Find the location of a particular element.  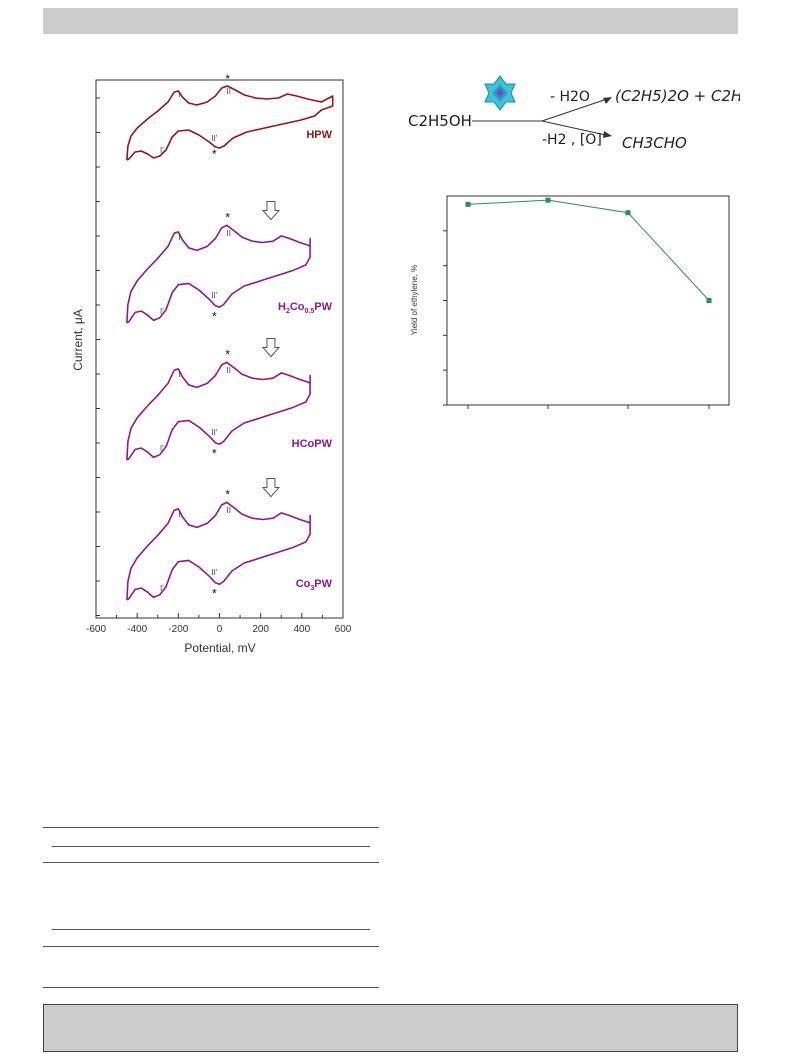

bottom-arrow-condition: -H2 , [O] is located at coordinates (572, 140).